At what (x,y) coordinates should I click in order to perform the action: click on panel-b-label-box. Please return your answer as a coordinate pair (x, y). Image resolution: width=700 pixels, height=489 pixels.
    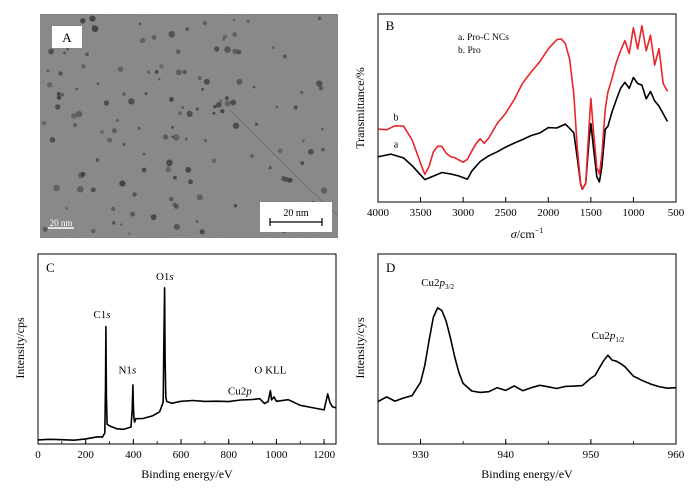
    Looking at the image, I should click on (390, 25).